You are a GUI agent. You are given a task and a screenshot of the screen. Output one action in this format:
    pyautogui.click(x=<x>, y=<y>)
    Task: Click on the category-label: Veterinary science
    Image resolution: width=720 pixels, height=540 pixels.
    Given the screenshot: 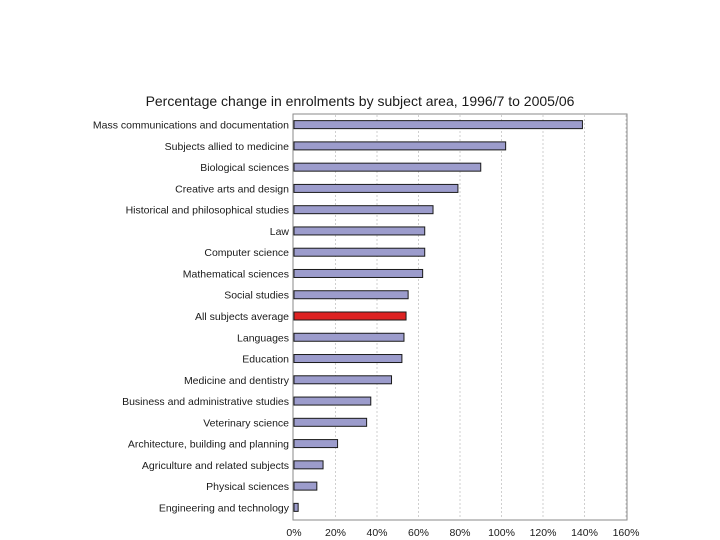 What is the action you would take?
    pyautogui.click(x=246, y=423)
    